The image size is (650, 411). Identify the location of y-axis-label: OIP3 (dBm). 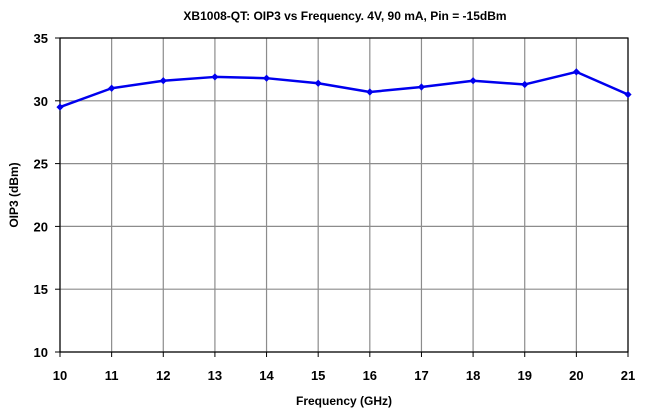
(14, 194).